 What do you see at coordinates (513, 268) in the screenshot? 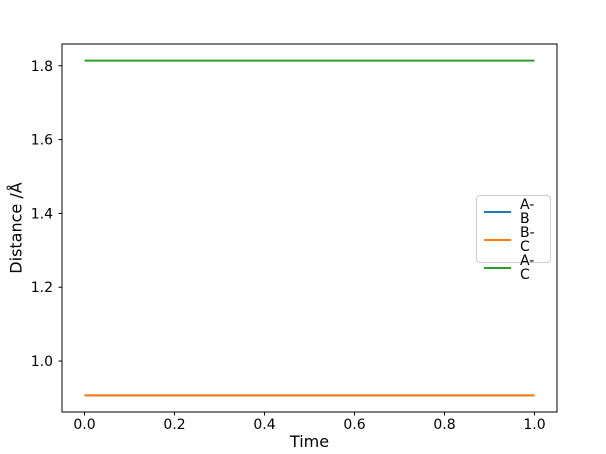
I see `legend-entry-A-C: A-C` at bounding box center [513, 268].